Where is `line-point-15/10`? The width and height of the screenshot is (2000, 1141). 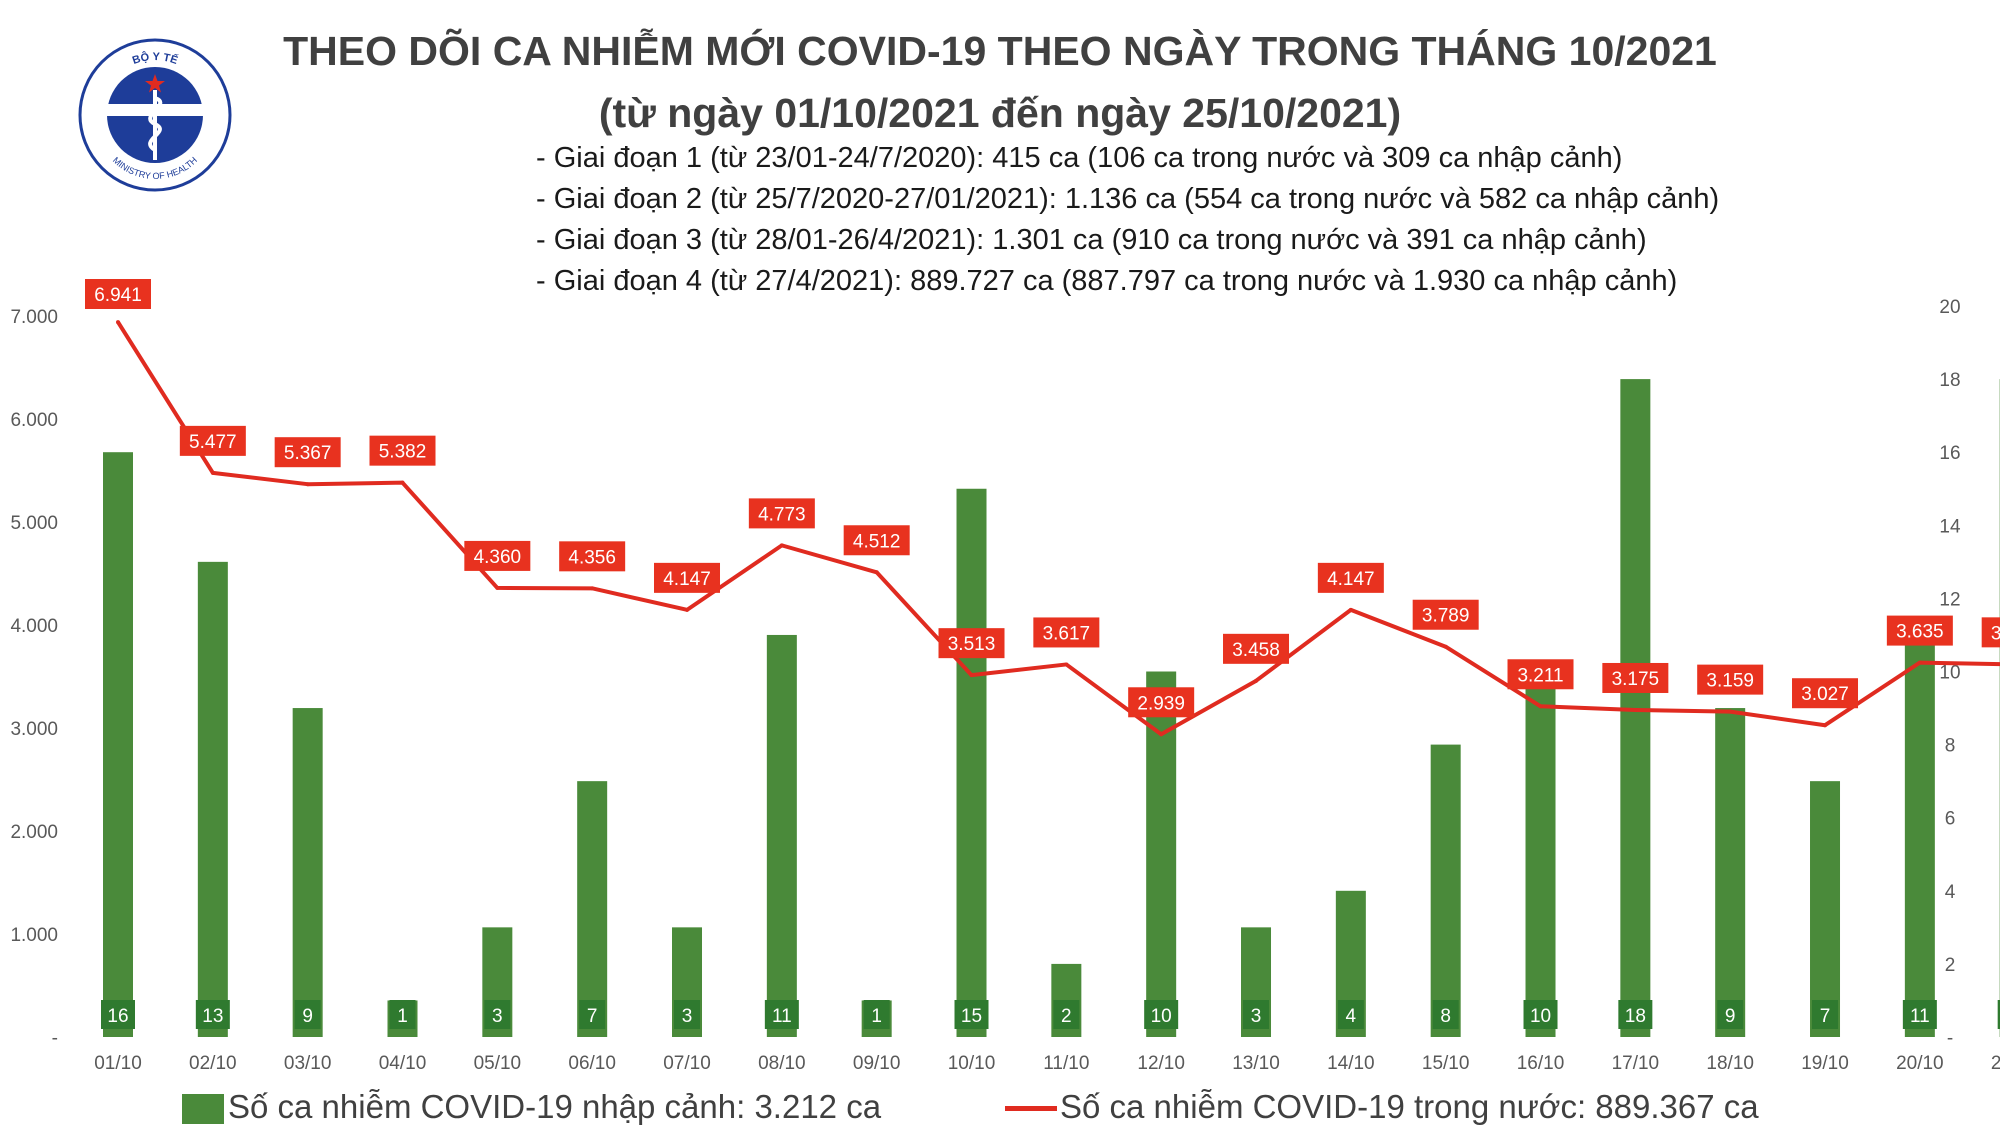
line-point-15/10 is located at coordinates (1445, 646).